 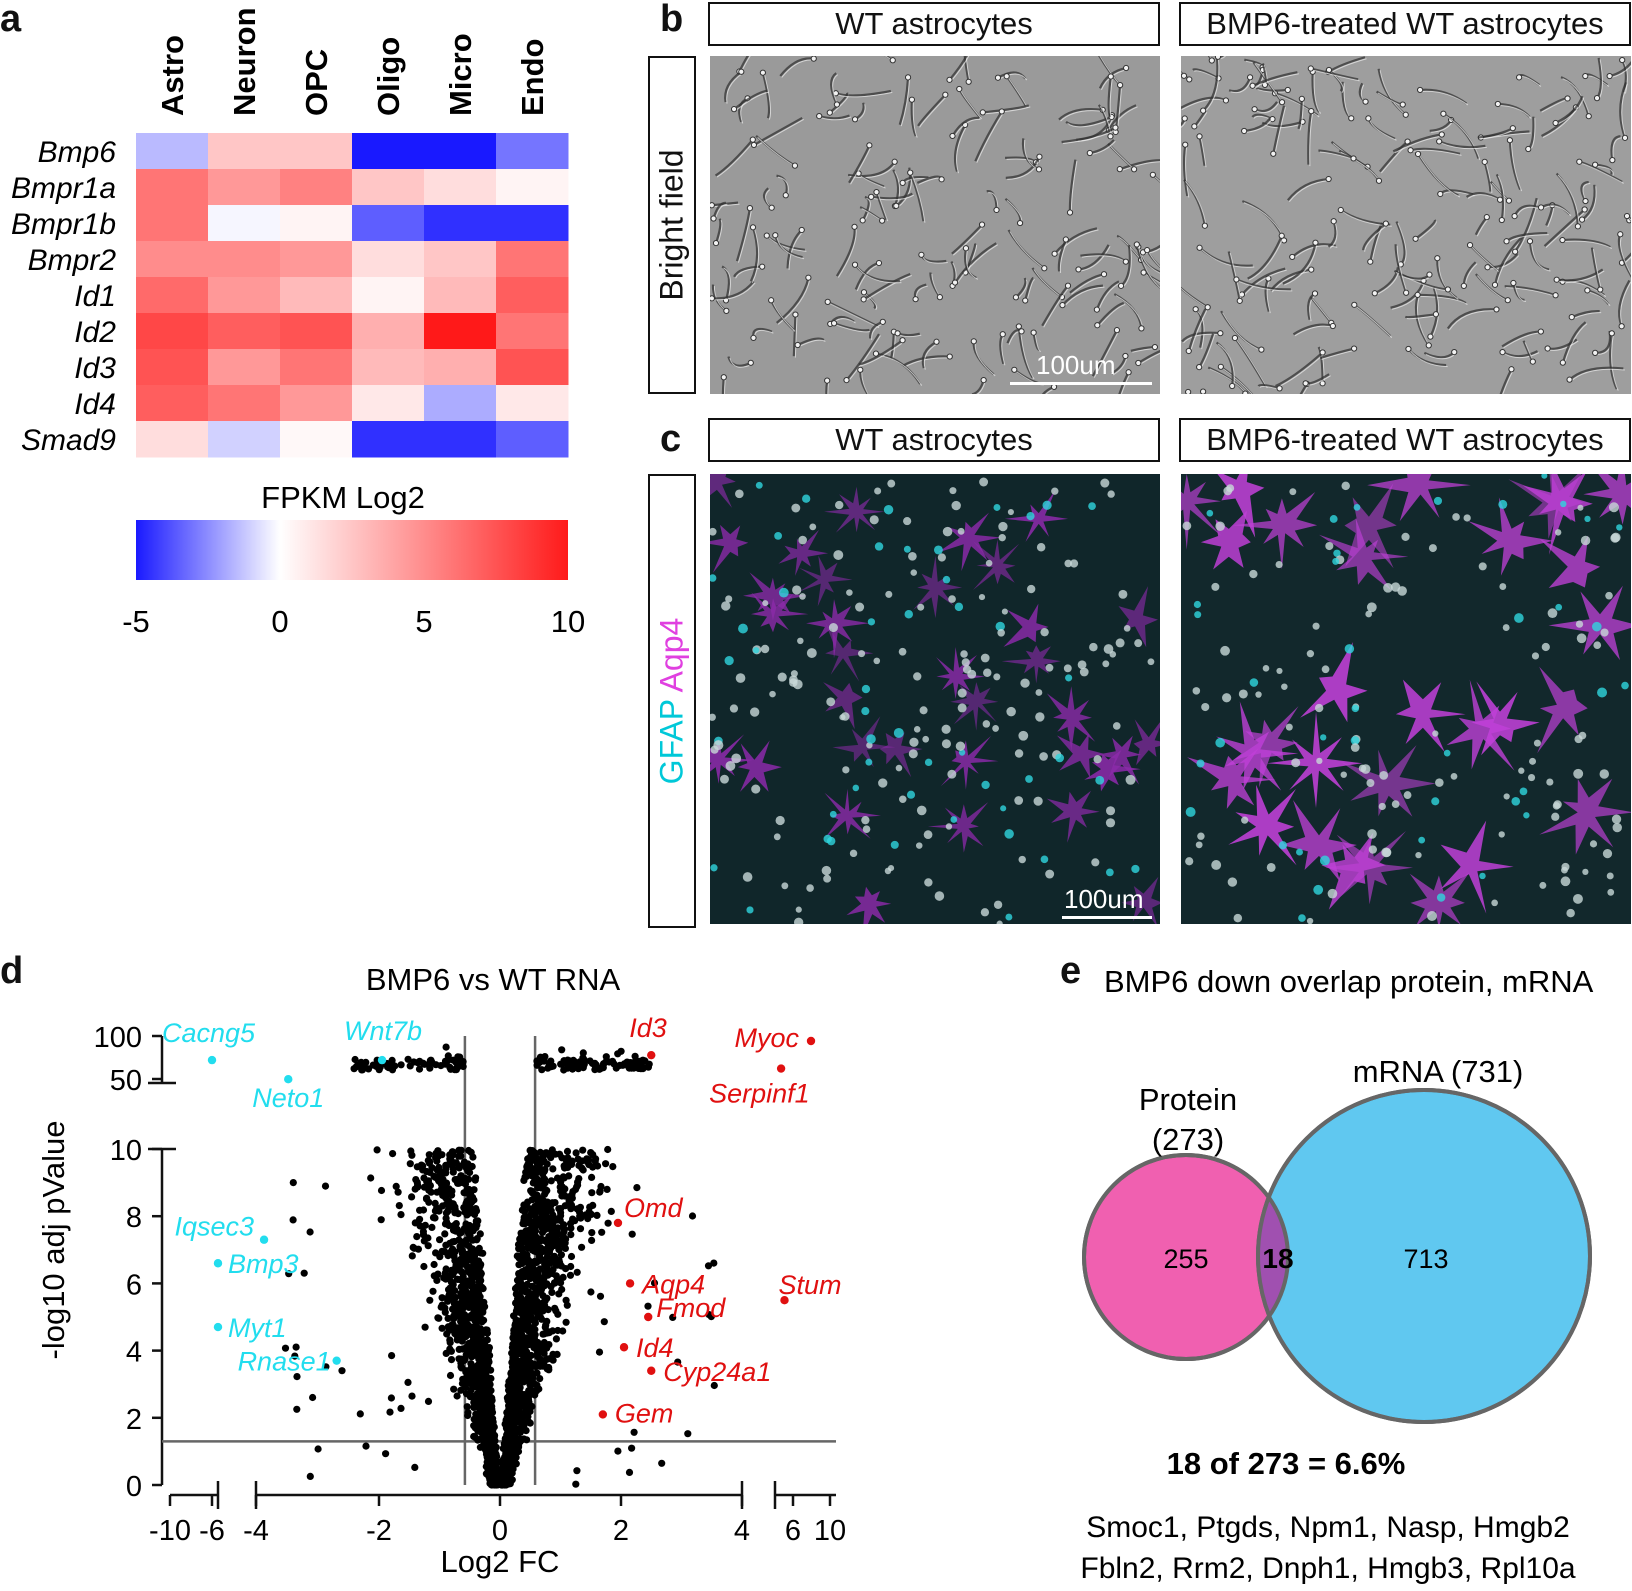 What do you see at coordinates (671, 742) in the screenshot?
I see `gfap-label: GFAP` at bounding box center [671, 742].